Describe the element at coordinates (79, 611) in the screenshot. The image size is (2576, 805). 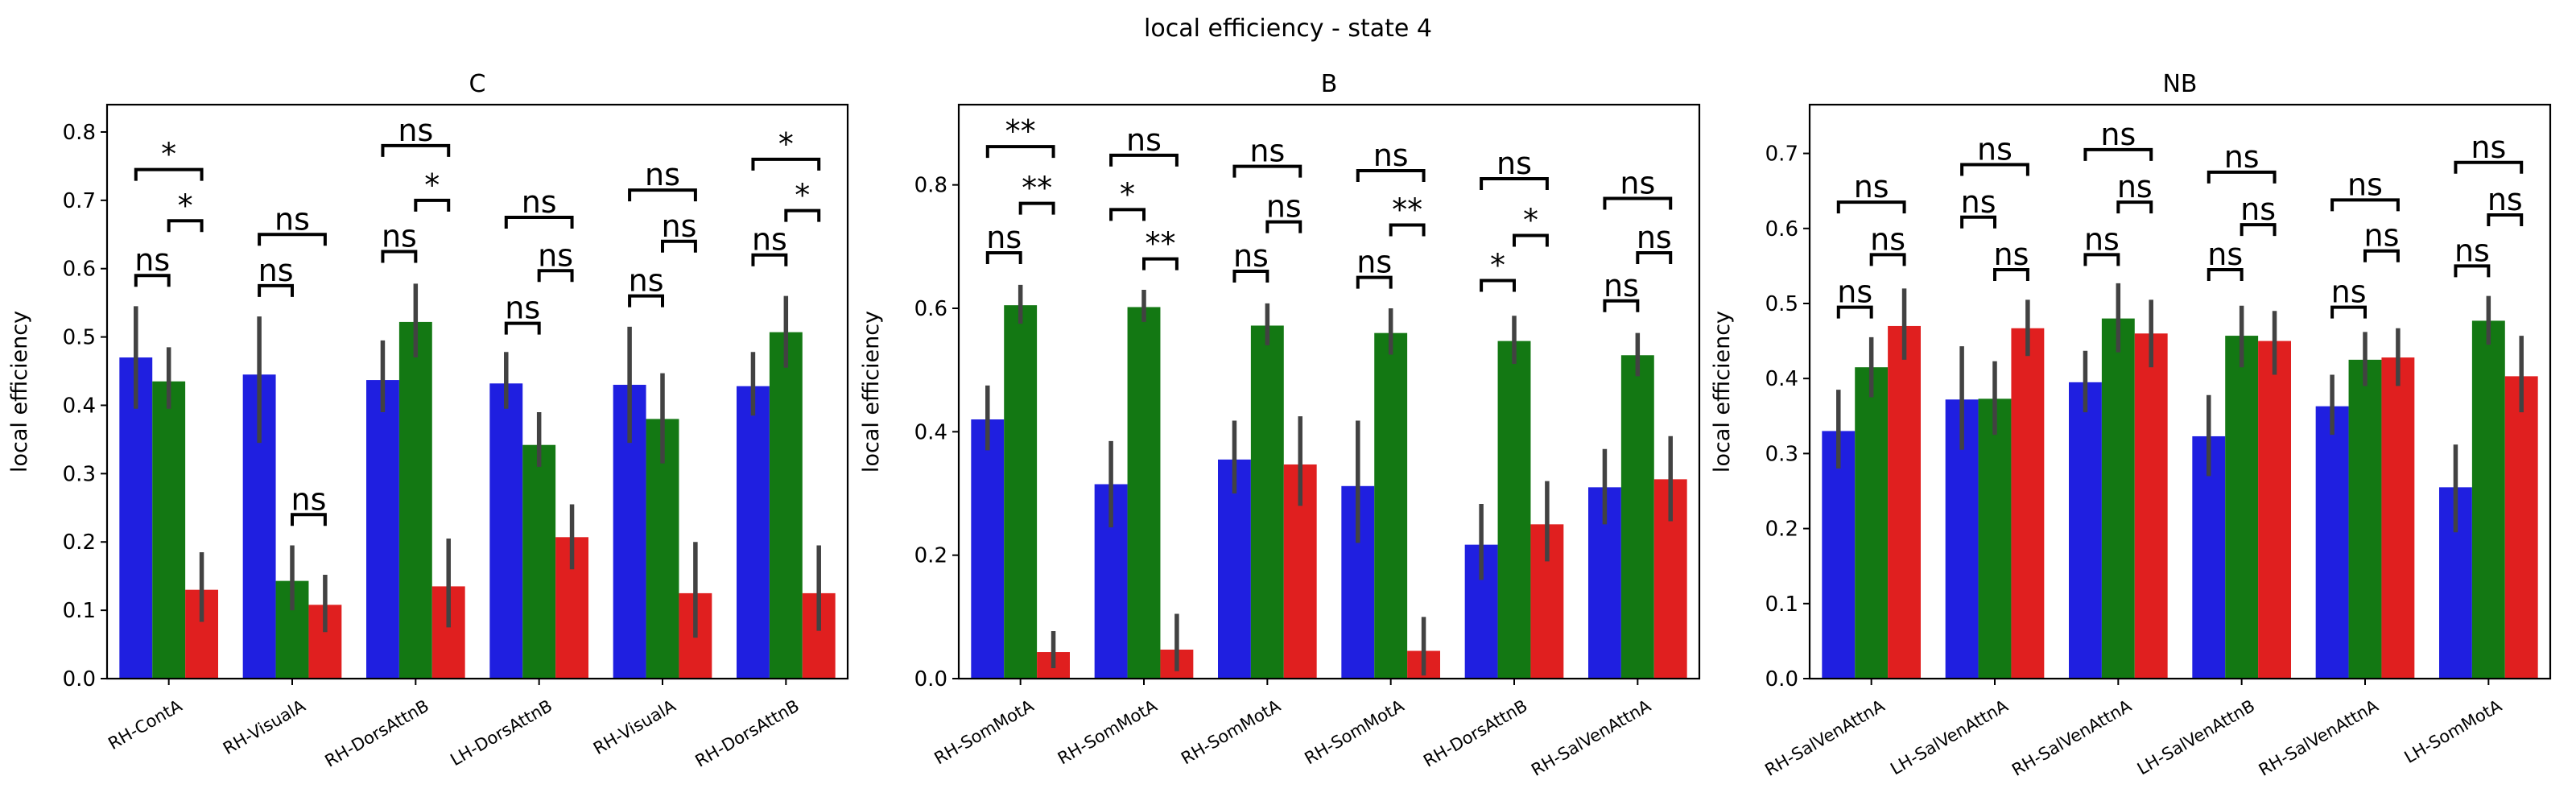
I see `y-tick-label: 0.1` at that location.